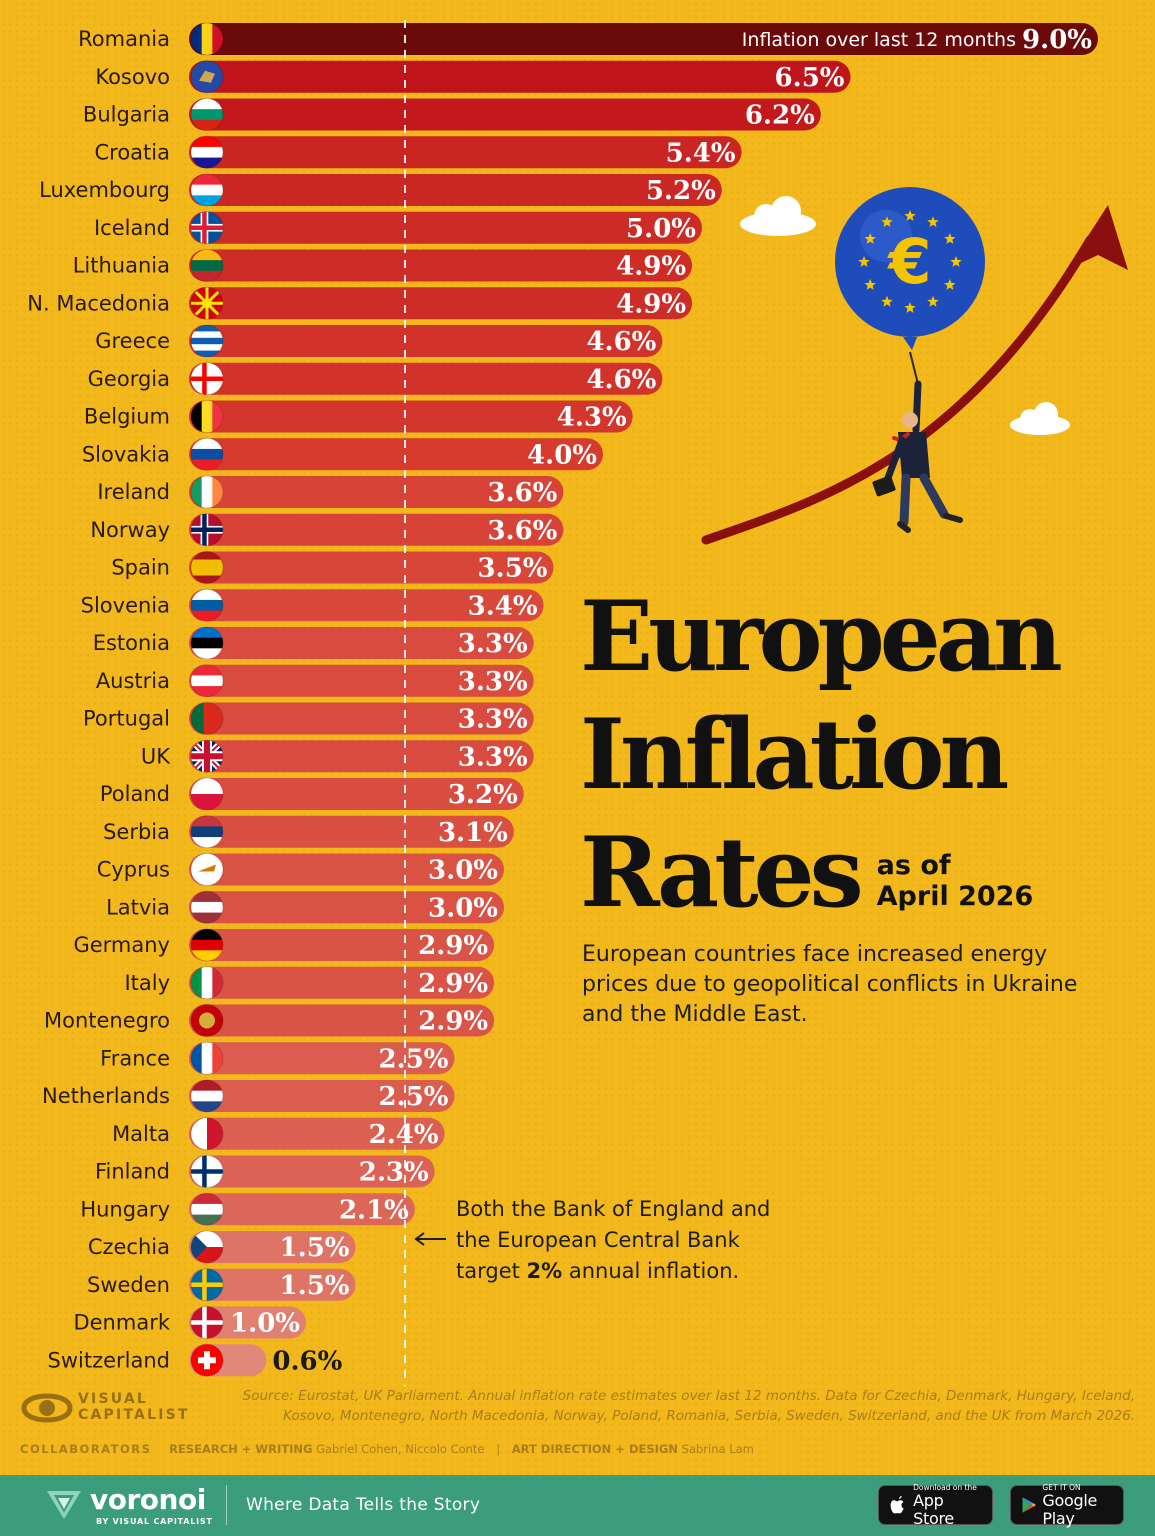  I want to click on bar-poland, so click(356, 794).